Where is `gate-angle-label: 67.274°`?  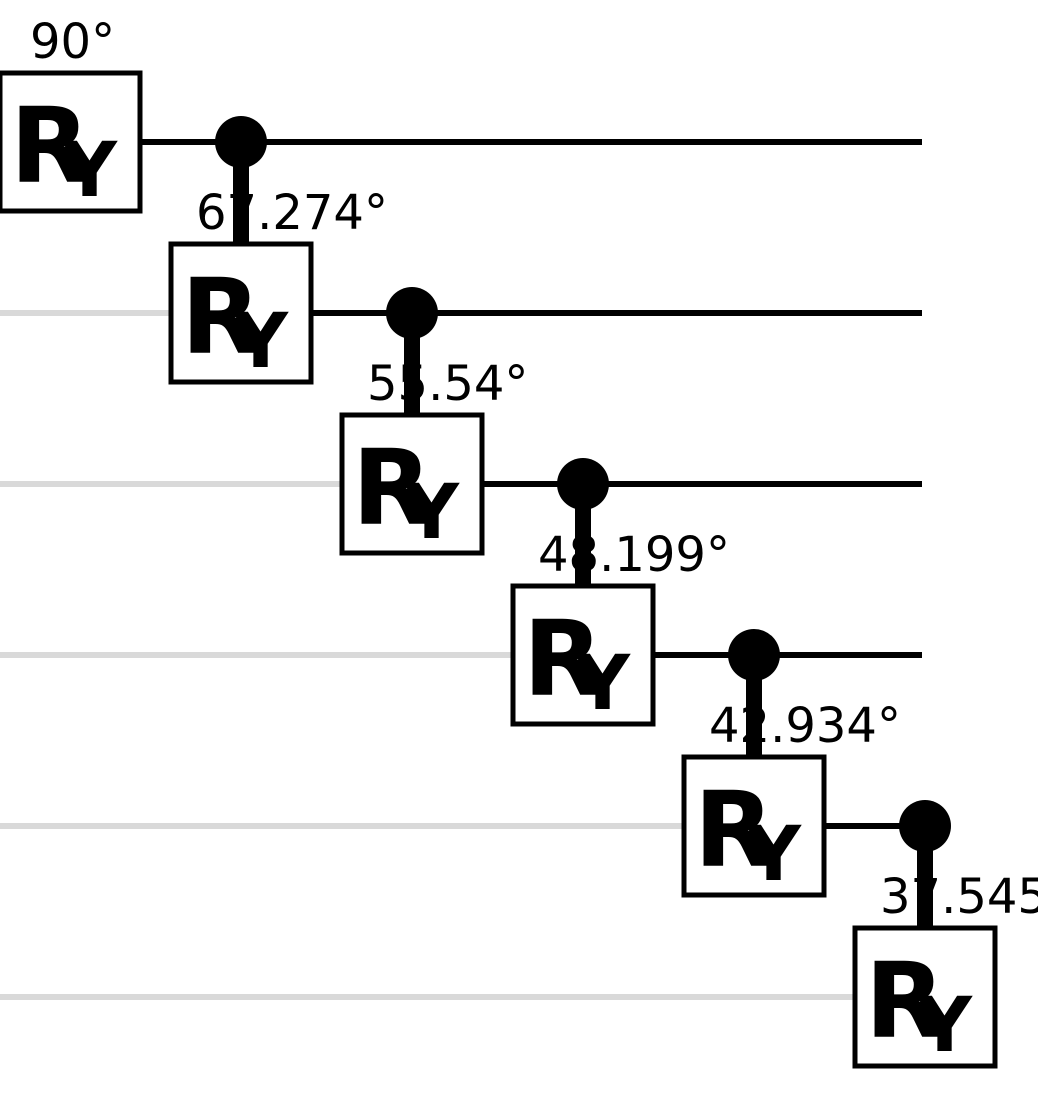 gate-angle-label: 67.274° is located at coordinates (292, 213).